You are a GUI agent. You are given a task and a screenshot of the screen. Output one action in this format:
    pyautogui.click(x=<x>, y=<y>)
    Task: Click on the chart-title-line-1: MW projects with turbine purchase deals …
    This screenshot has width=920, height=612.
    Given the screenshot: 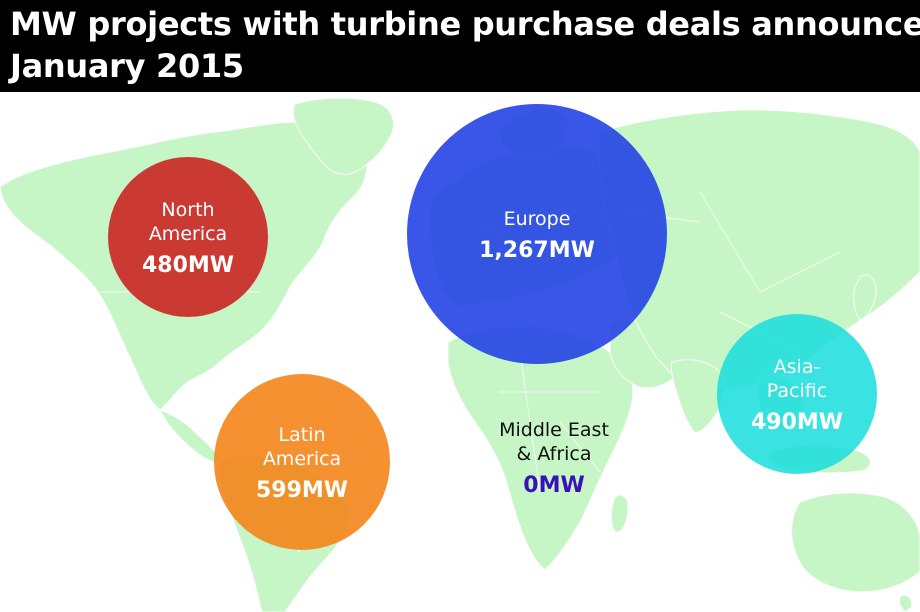 What is the action you would take?
    pyautogui.click(x=465, y=24)
    